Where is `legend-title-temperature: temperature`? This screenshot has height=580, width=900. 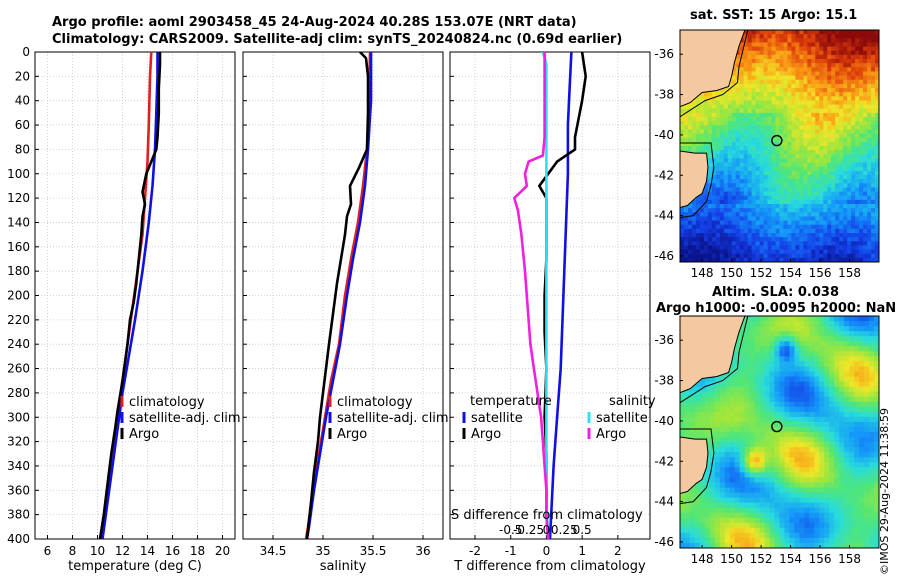
legend-title-temperature: temperature is located at coordinates (511, 401).